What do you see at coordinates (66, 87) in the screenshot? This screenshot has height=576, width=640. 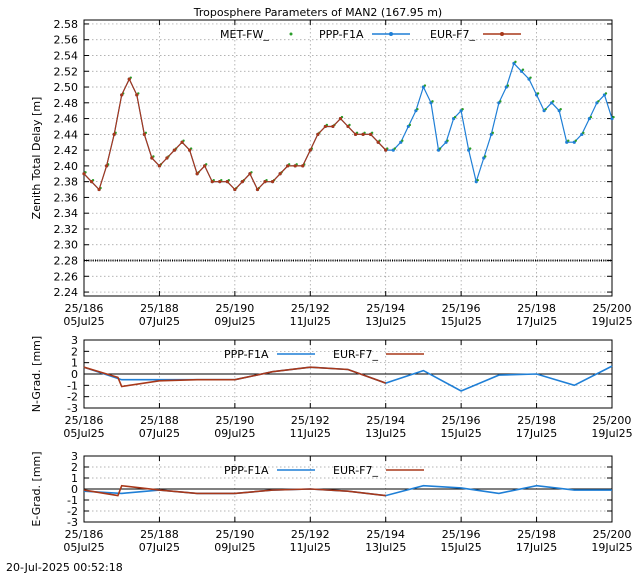 I see `ztd-ytick-label: 2.50` at bounding box center [66, 87].